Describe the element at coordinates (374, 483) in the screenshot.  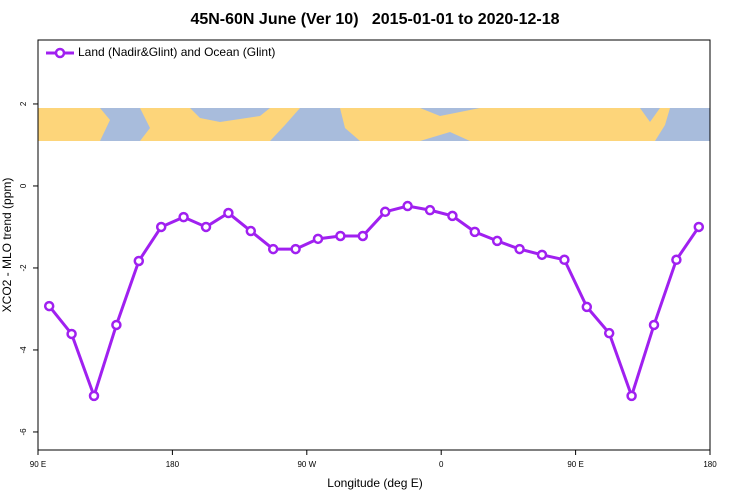
I see `x-axis-label: Longitude (deg E)` at that location.